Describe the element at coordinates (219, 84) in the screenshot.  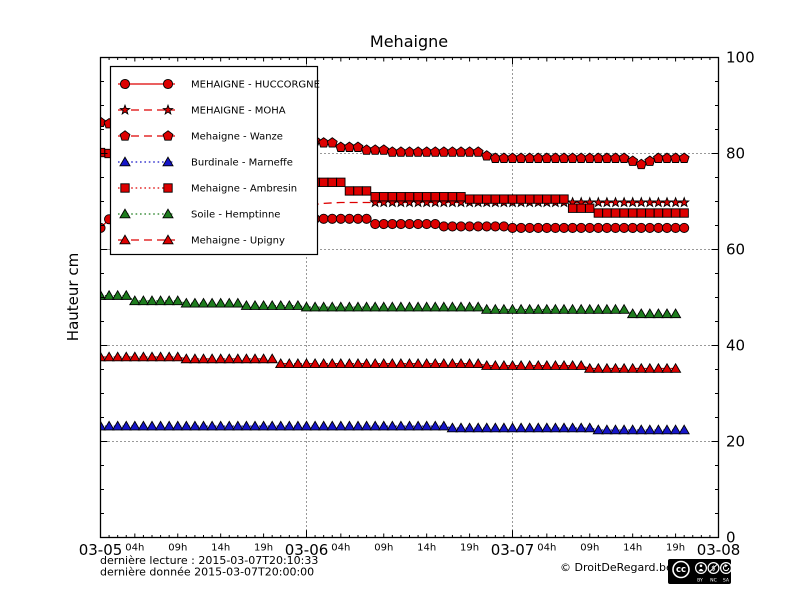
I see `legend-item: MEHAIGNE - HUCCORGNE` at that location.